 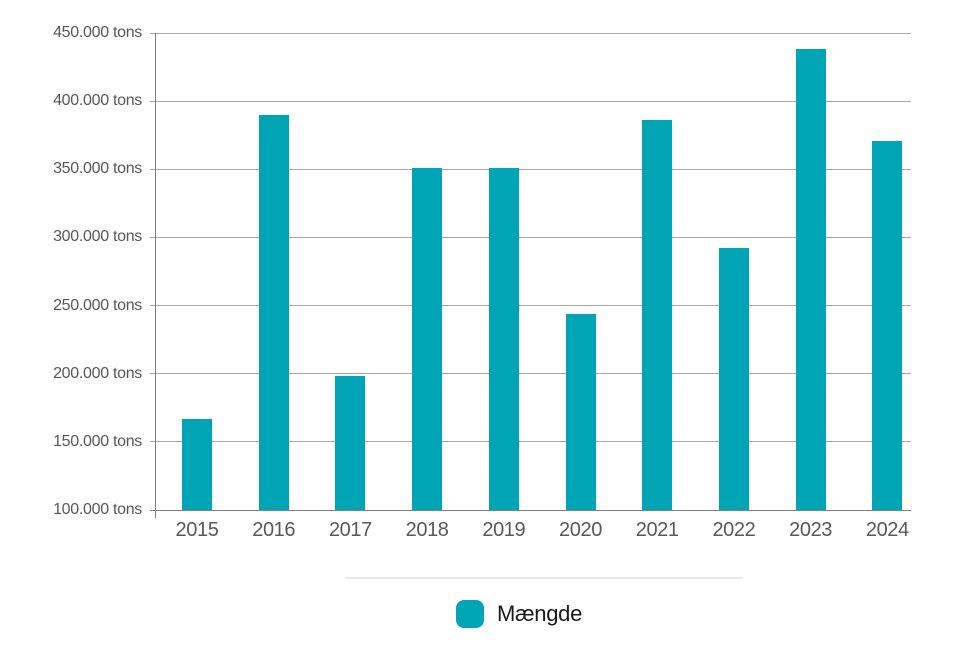 I want to click on y-axis-tick-label: 300.000 tons, so click(x=97, y=237).